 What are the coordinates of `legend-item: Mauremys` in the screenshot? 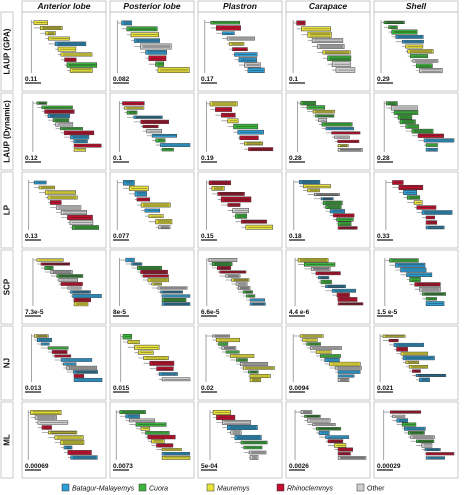 It's located at (228, 488).